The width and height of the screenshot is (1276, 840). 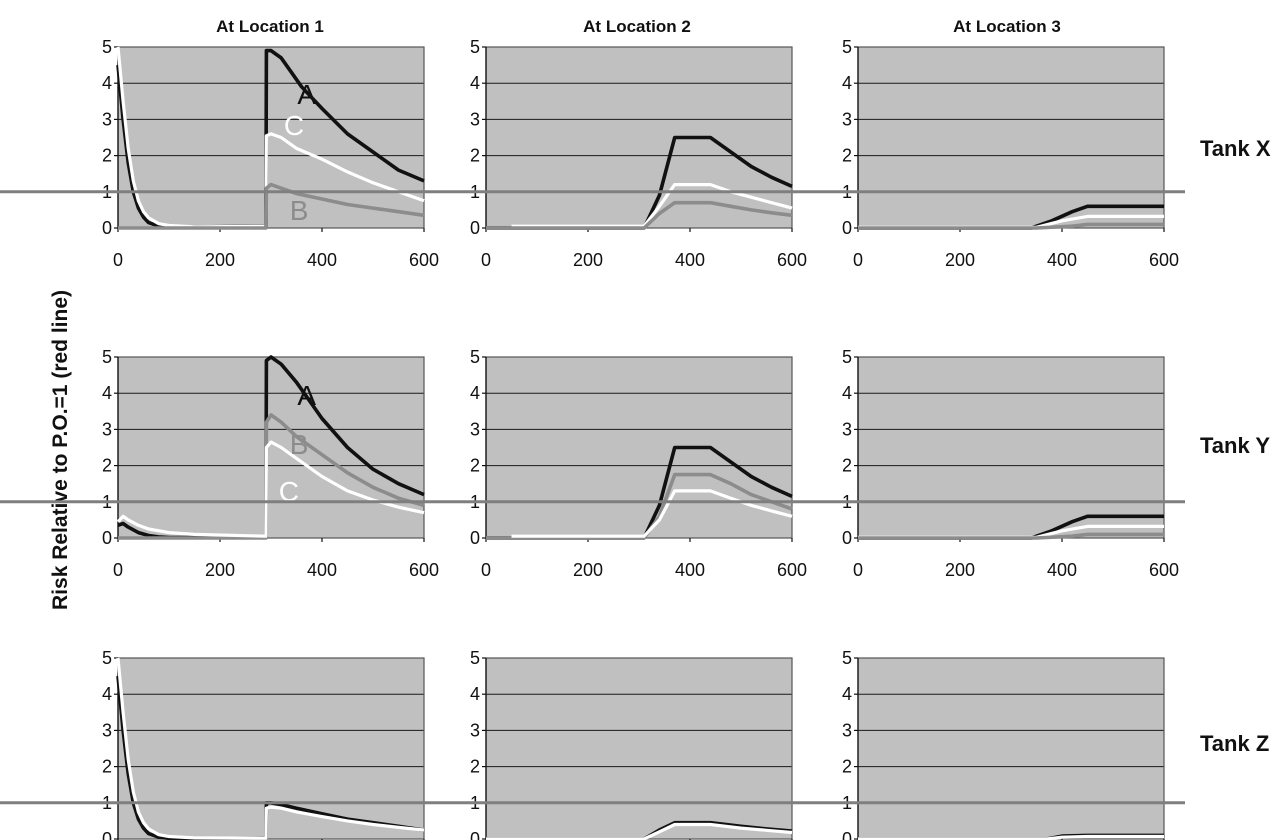 I want to click on panel-r1-c1: 0123450200400600ACB, so click(x=270, y=153).